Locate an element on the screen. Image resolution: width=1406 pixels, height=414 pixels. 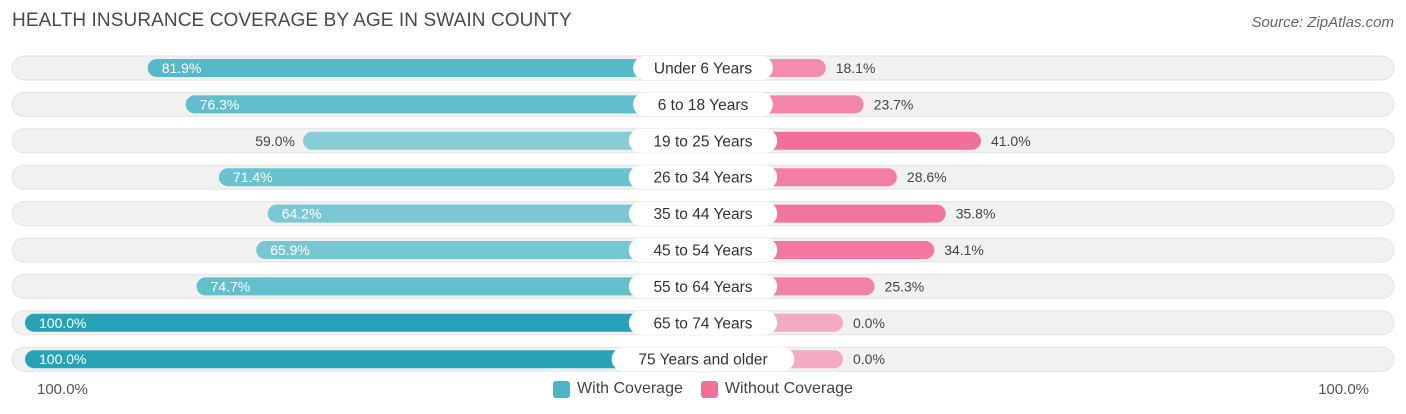
legend-item-with-coverage: With Coverage is located at coordinates (618, 389).